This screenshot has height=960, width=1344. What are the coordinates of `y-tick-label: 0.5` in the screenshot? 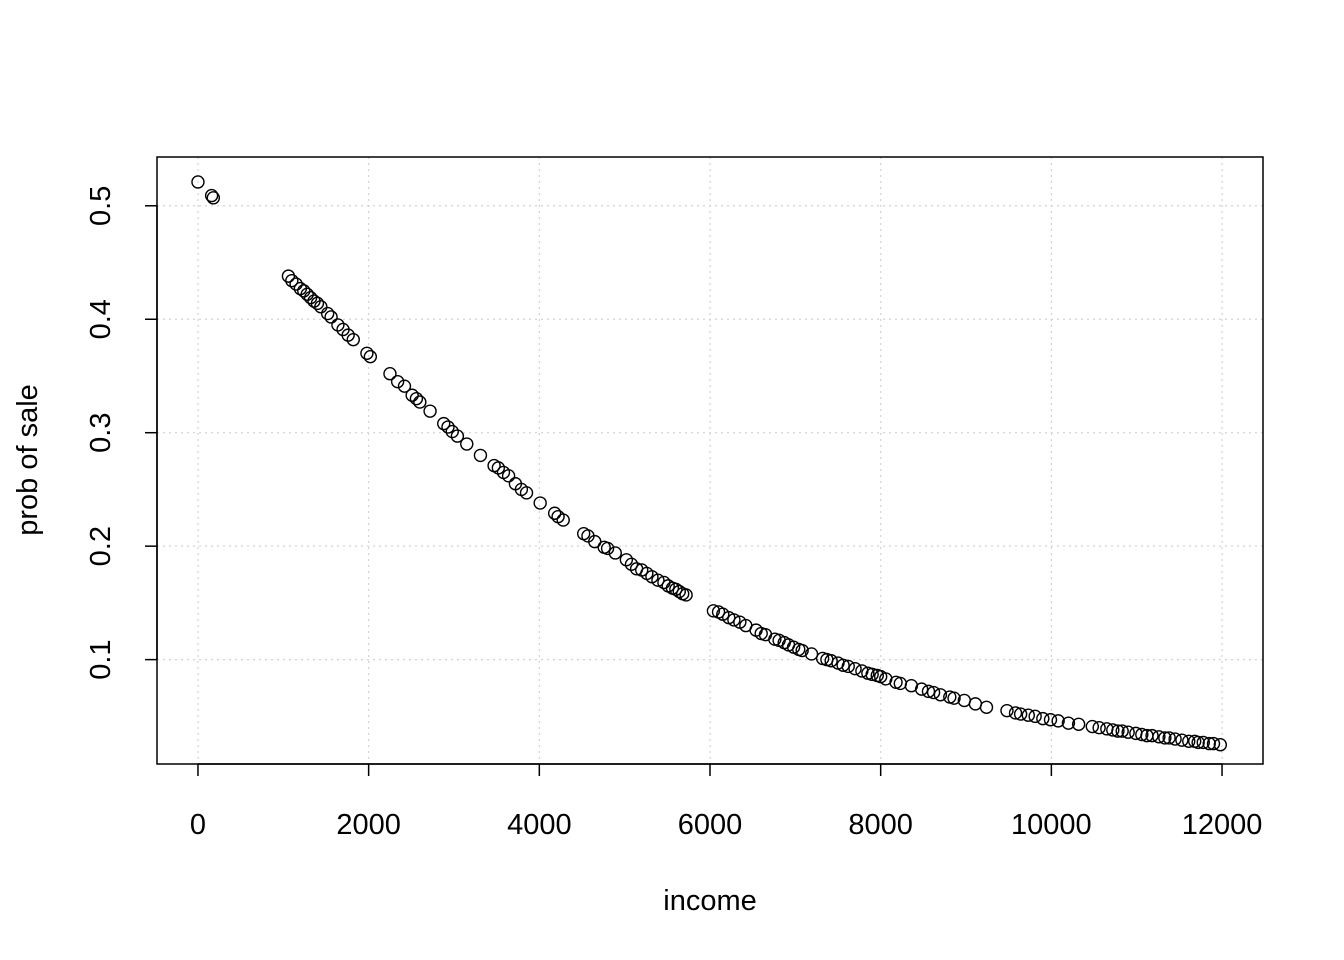 It's located at (101, 206).